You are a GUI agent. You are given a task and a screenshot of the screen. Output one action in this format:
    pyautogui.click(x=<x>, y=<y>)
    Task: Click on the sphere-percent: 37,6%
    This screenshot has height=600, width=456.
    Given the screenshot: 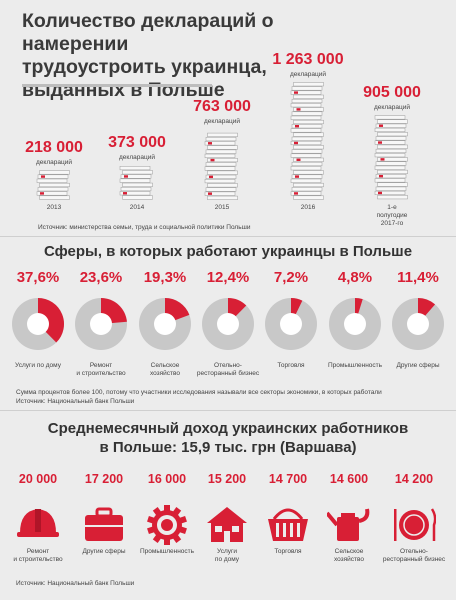 What is the action you would take?
    pyautogui.click(x=38, y=277)
    